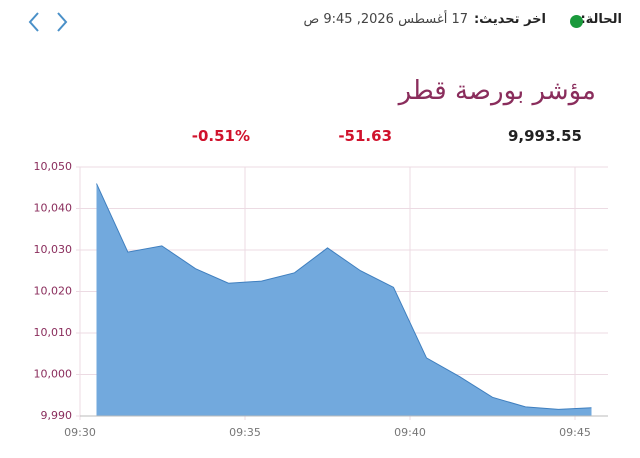 The height and width of the screenshot is (458, 640). I want to click on y-tick-label: 10,010, so click(53, 332).